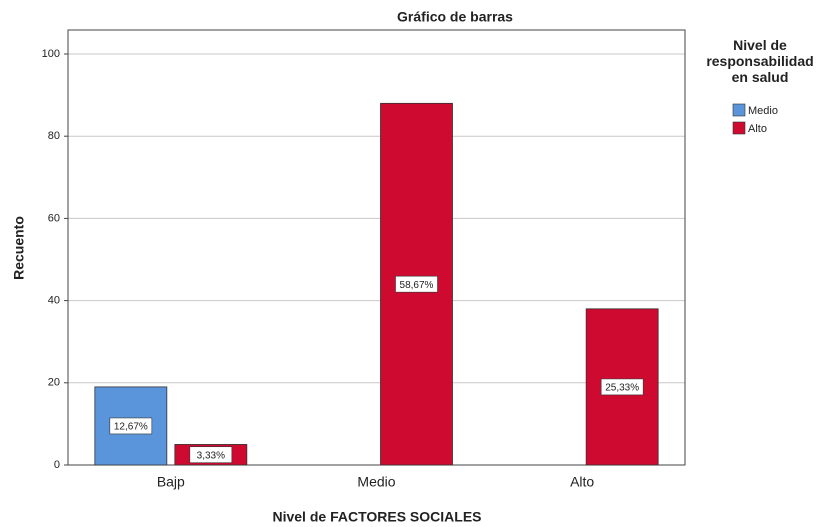 This screenshot has width=830, height=527. I want to click on x-tick-label: Medio, so click(376, 482).